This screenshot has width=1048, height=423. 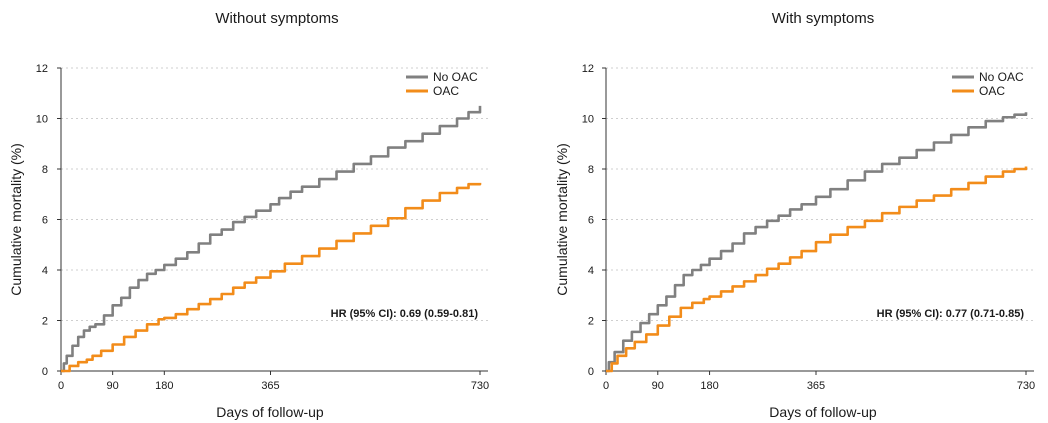 What do you see at coordinates (951, 314) in the screenshot?
I see `hr-annotation: HR (95% CI): 0.77 (0.71-0.85)` at bounding box center [951, 314].